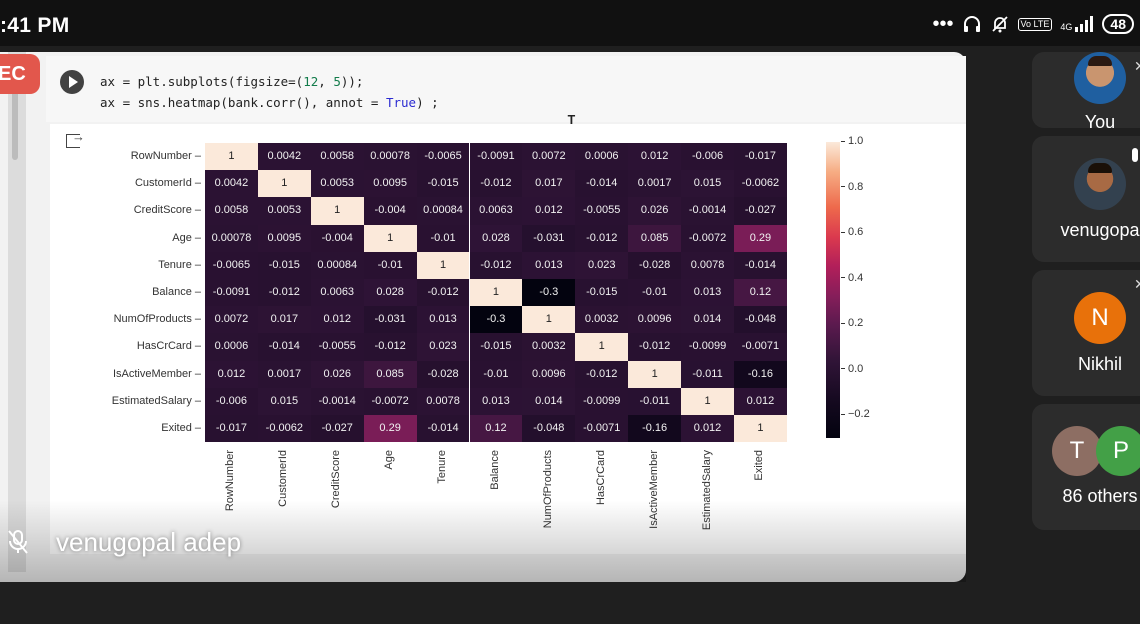 The width and height of the screenshot is (1140, 624). I want to click on heatmap-cell: 0.0063, so click(337, 293).